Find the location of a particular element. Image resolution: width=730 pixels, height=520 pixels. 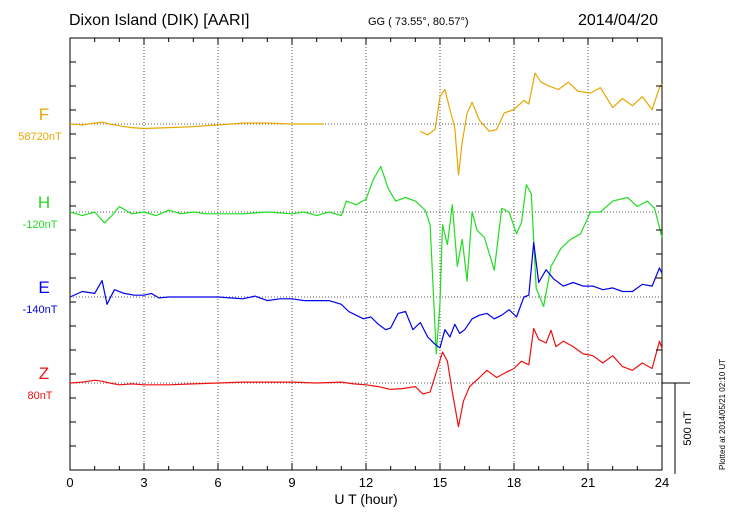

x-tick-label: 24 is located at coordinates (662, 482).